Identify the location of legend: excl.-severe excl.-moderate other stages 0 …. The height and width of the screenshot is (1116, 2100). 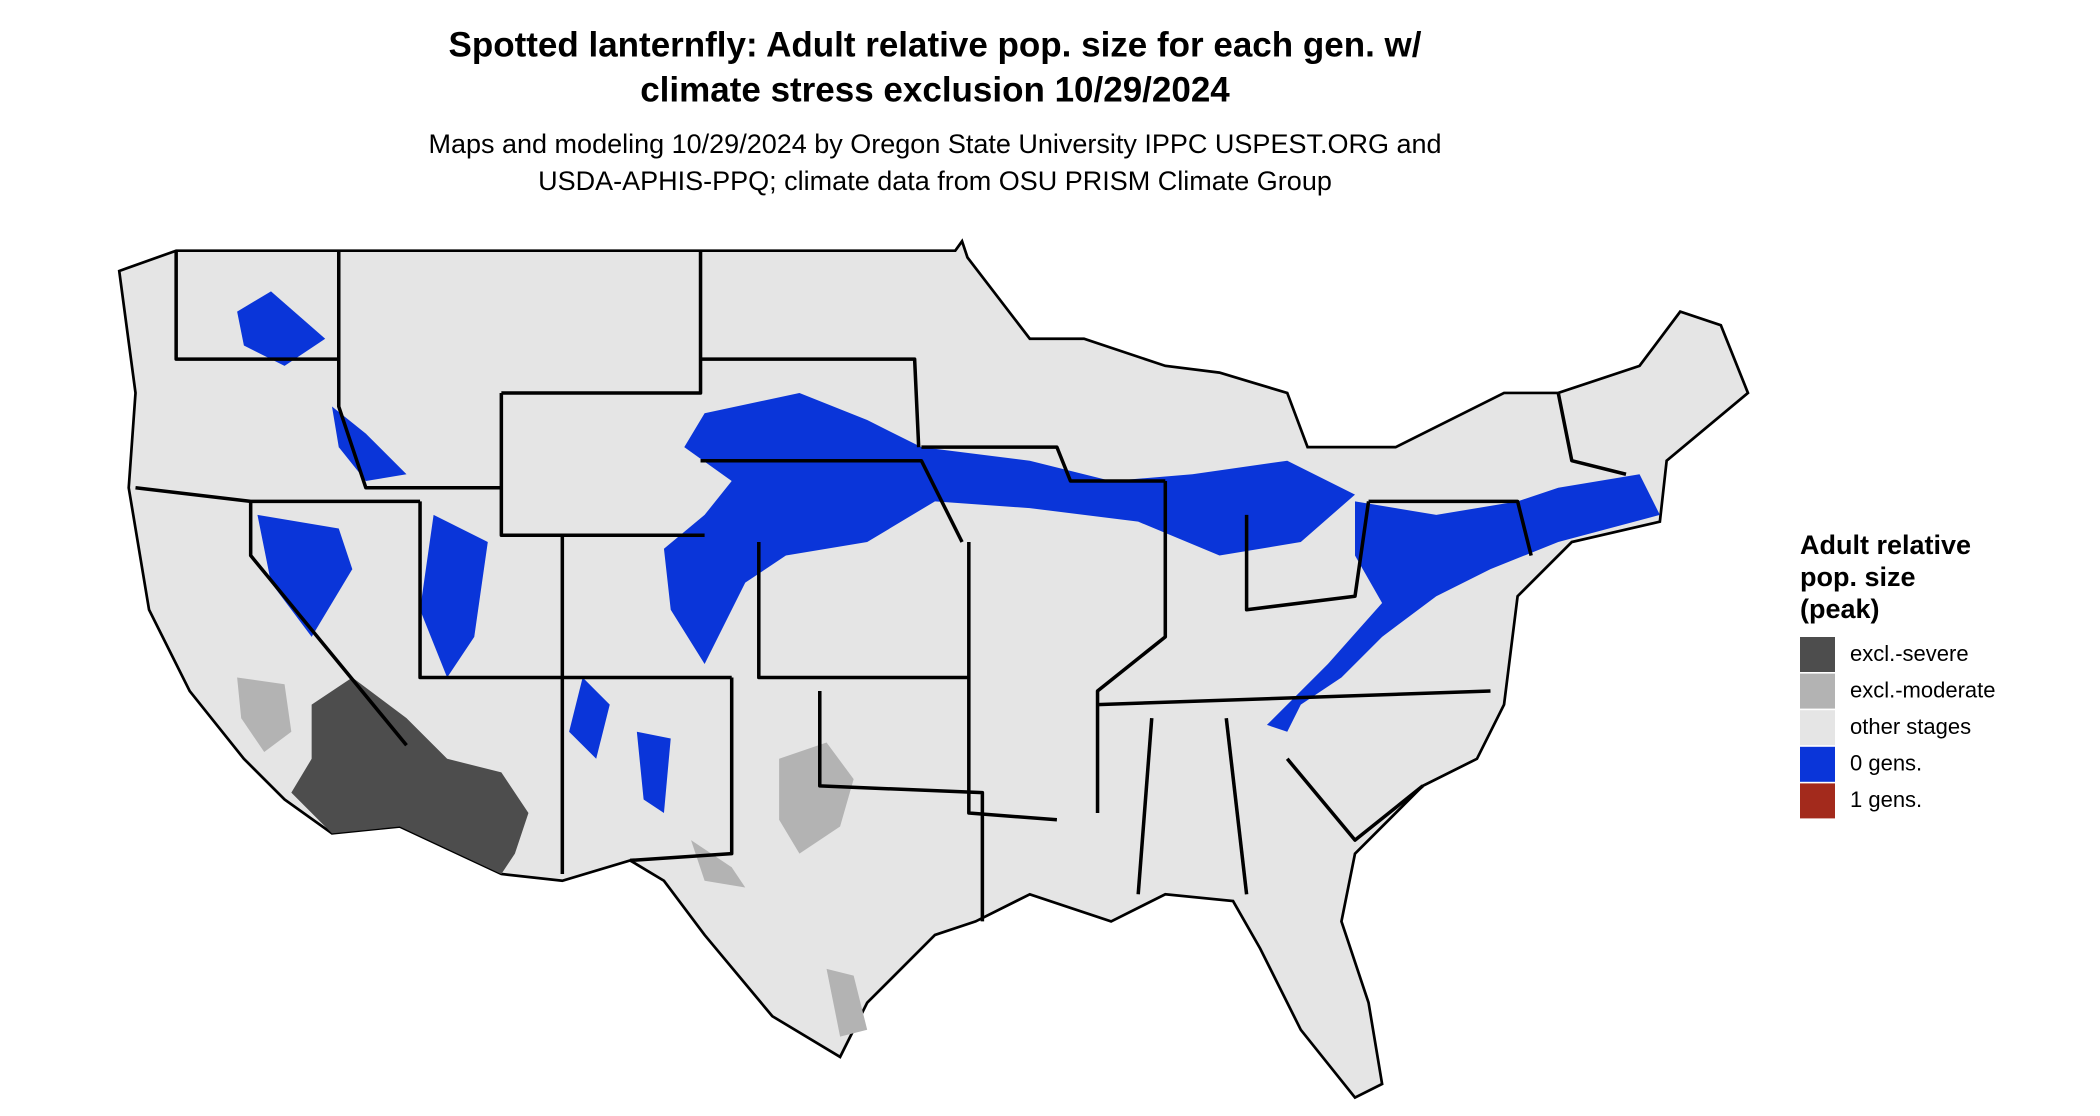
(1898, 728).